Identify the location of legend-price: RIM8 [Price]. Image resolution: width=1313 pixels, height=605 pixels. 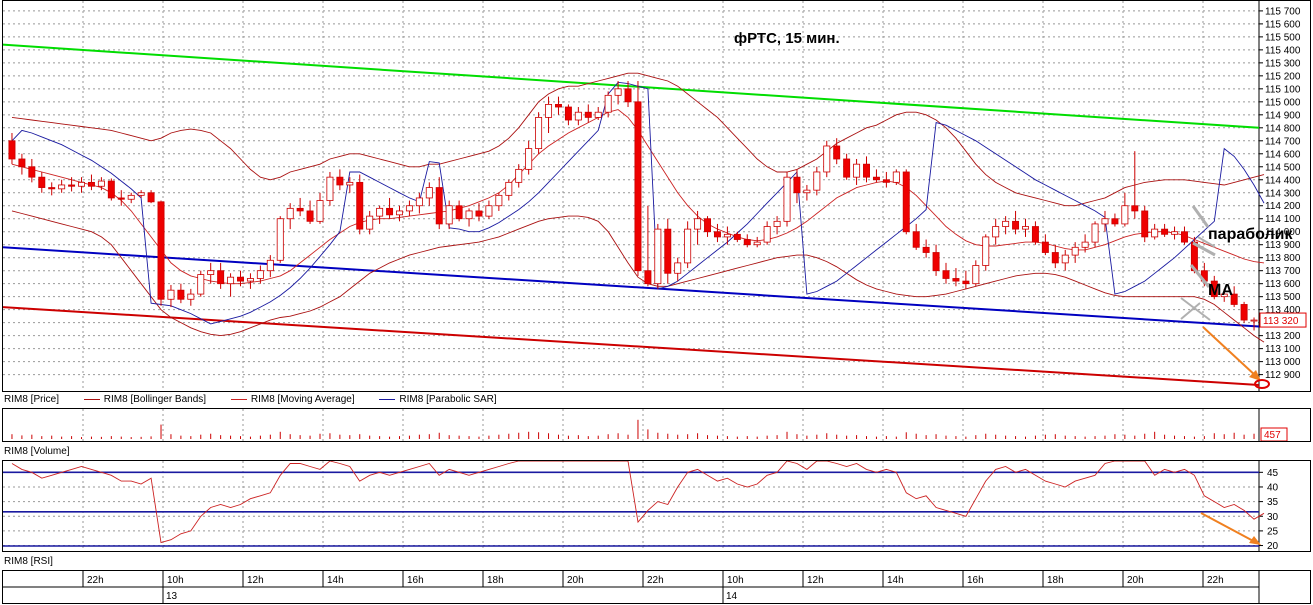
(32, 399).